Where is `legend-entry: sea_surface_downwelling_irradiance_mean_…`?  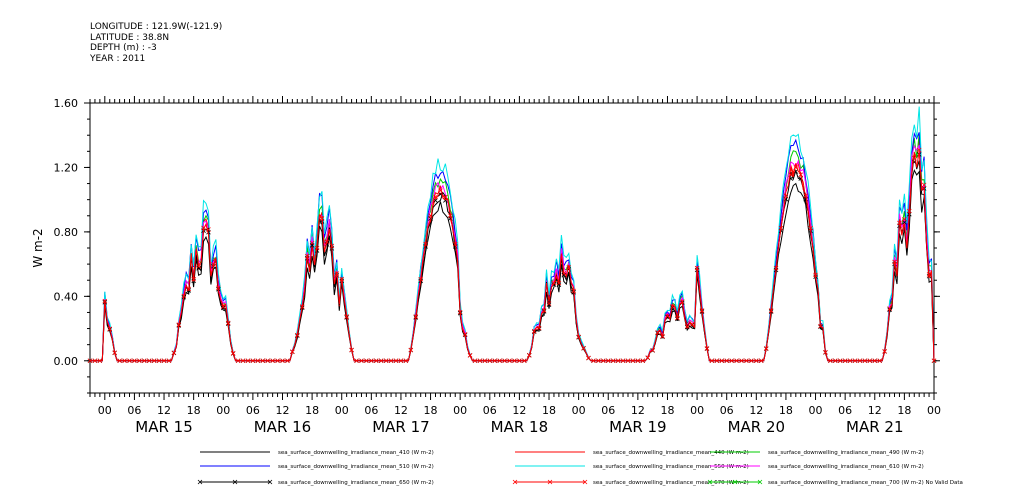 legend-entry: sea_surface_downwelling_irradiance_mean_… is located at coordinates (865, 483).